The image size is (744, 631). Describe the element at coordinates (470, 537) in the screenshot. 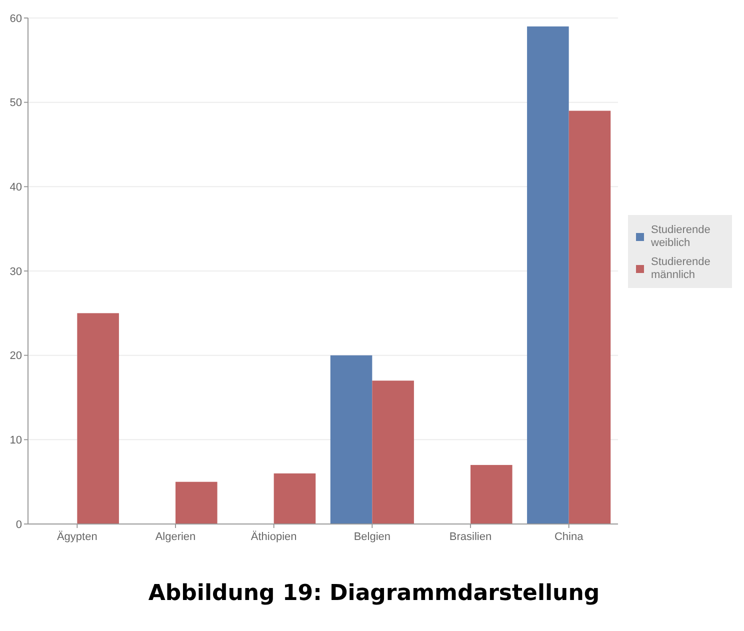

I see `x-tick-label: Brasilien` at that location.